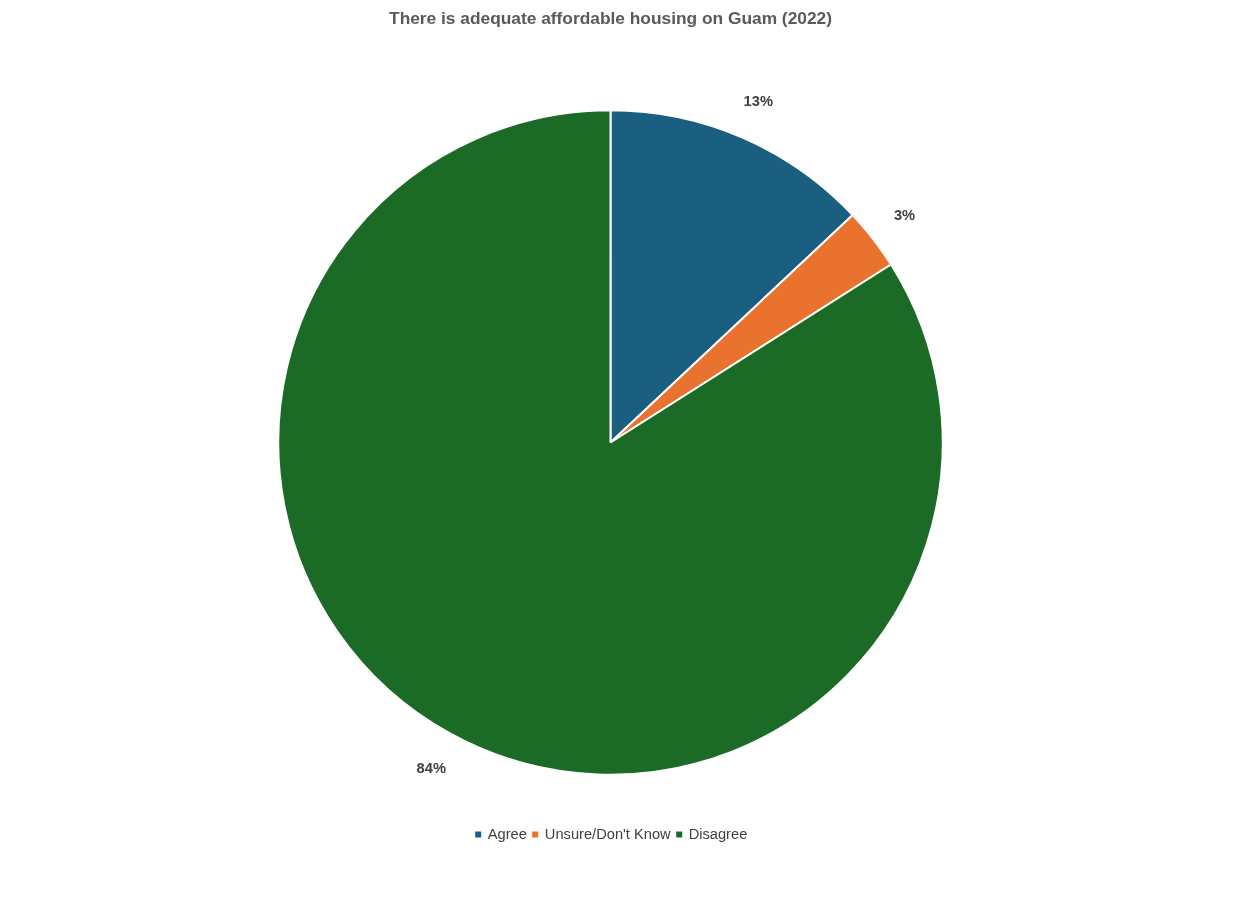 The height and width of the screenshot is (904, 1247). Describe the element at coordinates (431, 768) in the screenshot. I see `data-label: 84%` at that location.